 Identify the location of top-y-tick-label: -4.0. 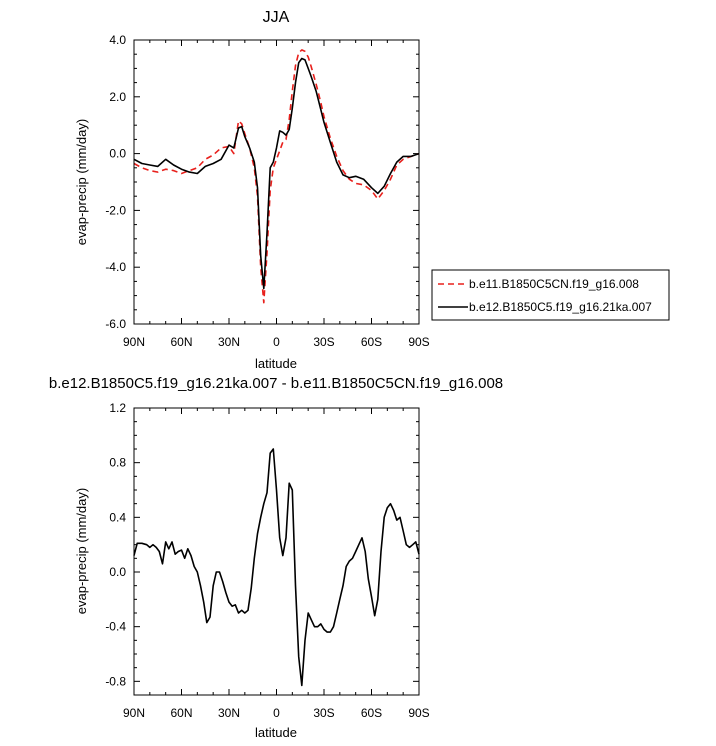
(115, 267).